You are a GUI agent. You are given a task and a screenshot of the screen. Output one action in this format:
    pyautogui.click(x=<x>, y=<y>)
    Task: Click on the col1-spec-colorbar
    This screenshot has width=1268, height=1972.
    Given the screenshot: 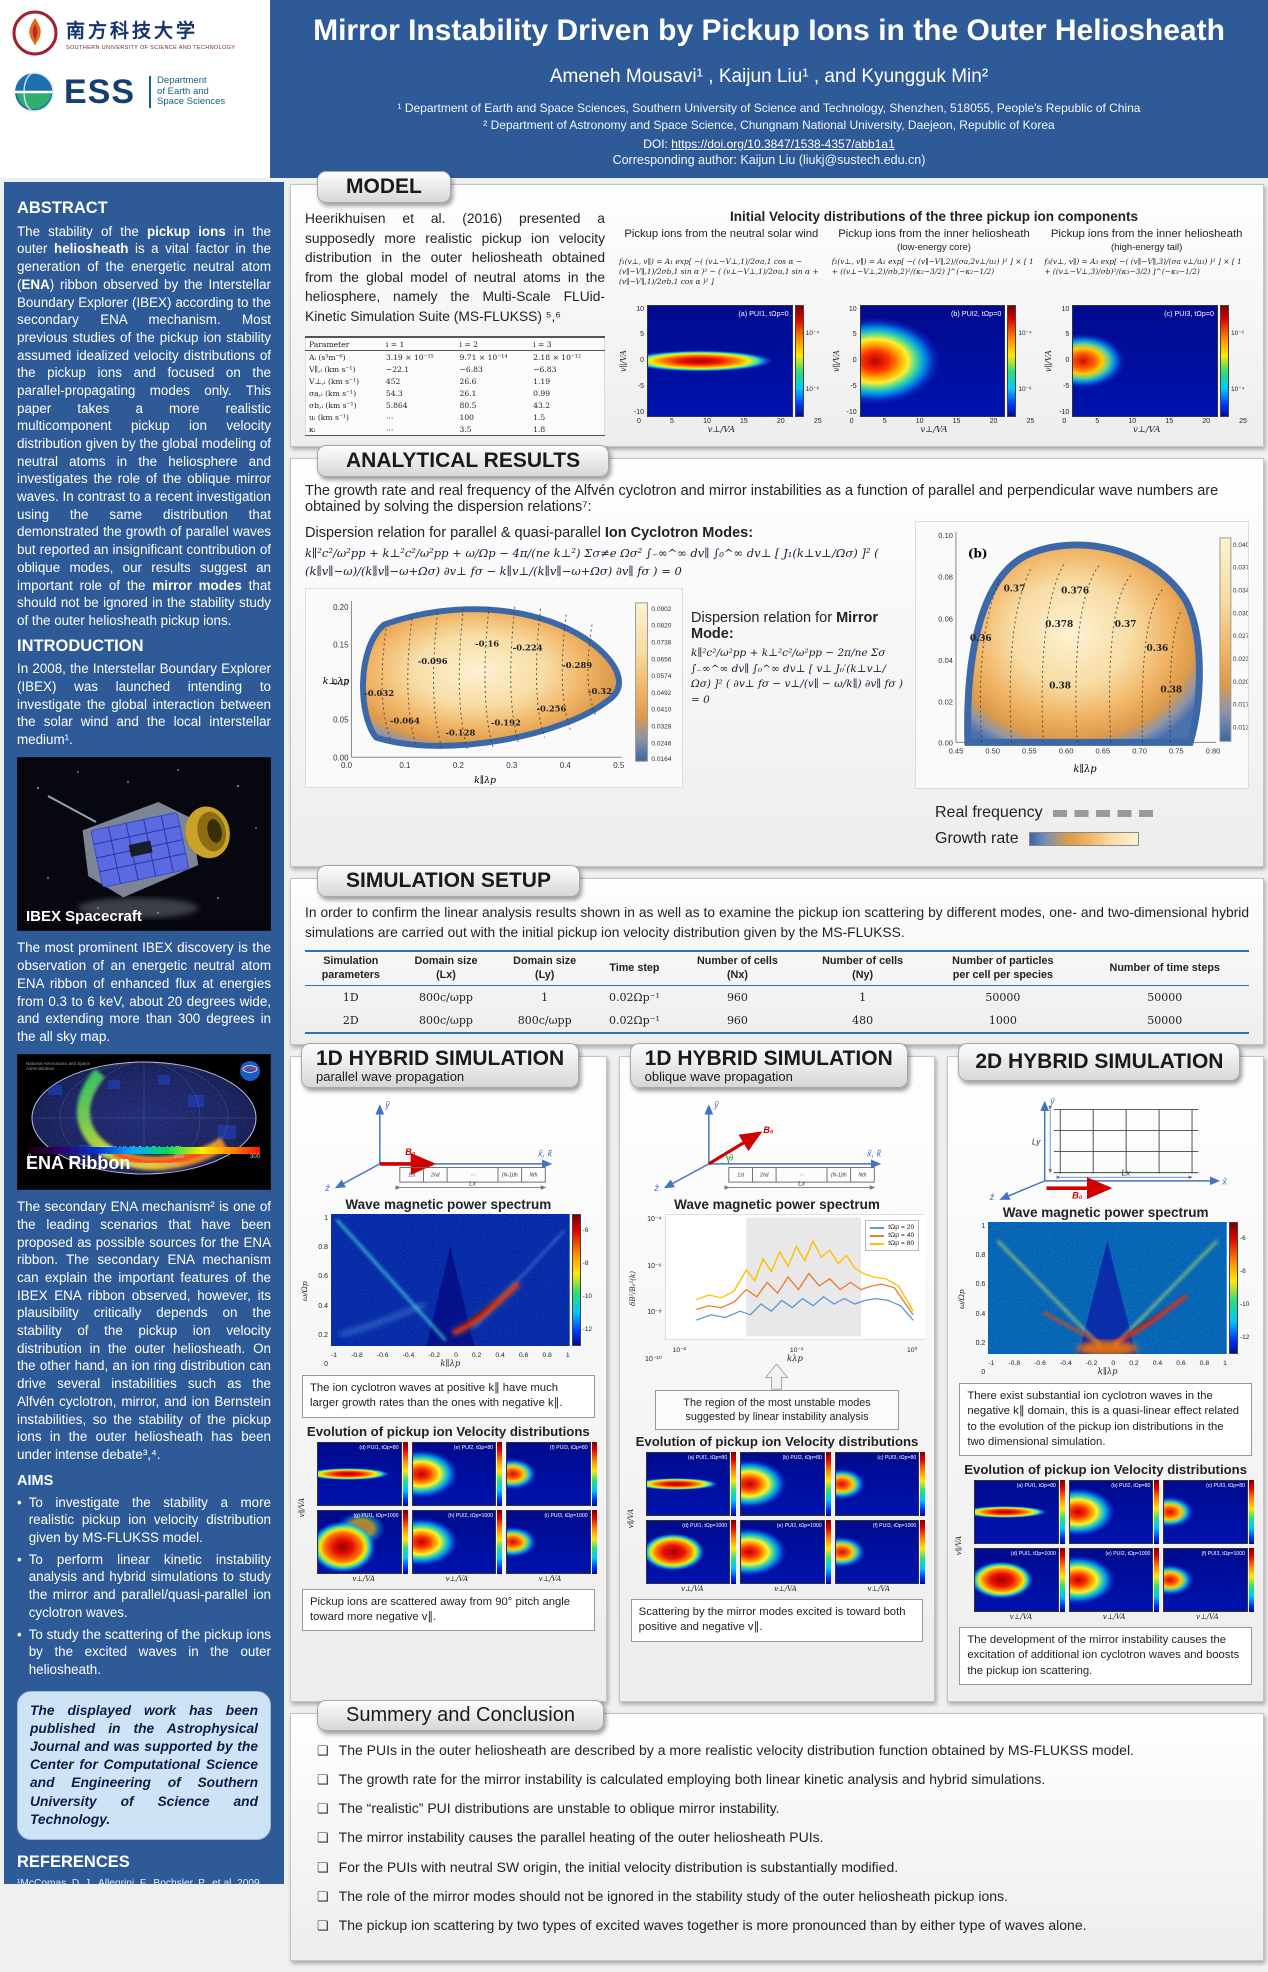 What is the action you would take?
    pyautogui.click(x=576, y=1280)
    